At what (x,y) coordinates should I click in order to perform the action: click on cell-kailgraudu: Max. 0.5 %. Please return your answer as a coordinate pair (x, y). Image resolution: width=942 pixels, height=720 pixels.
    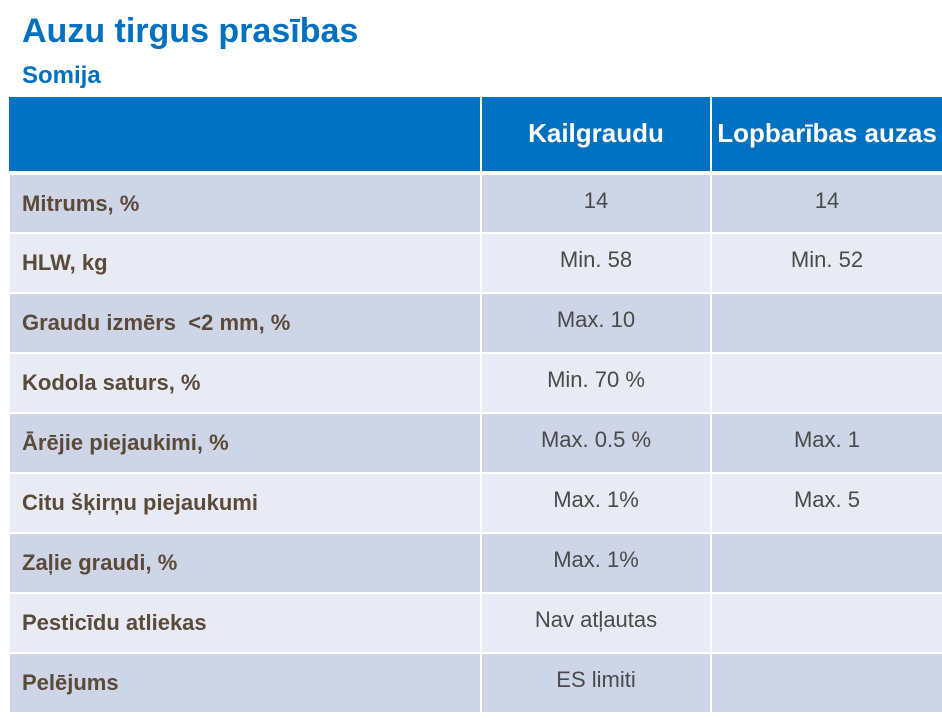
    Looking at the image, I should click on (596, 443).